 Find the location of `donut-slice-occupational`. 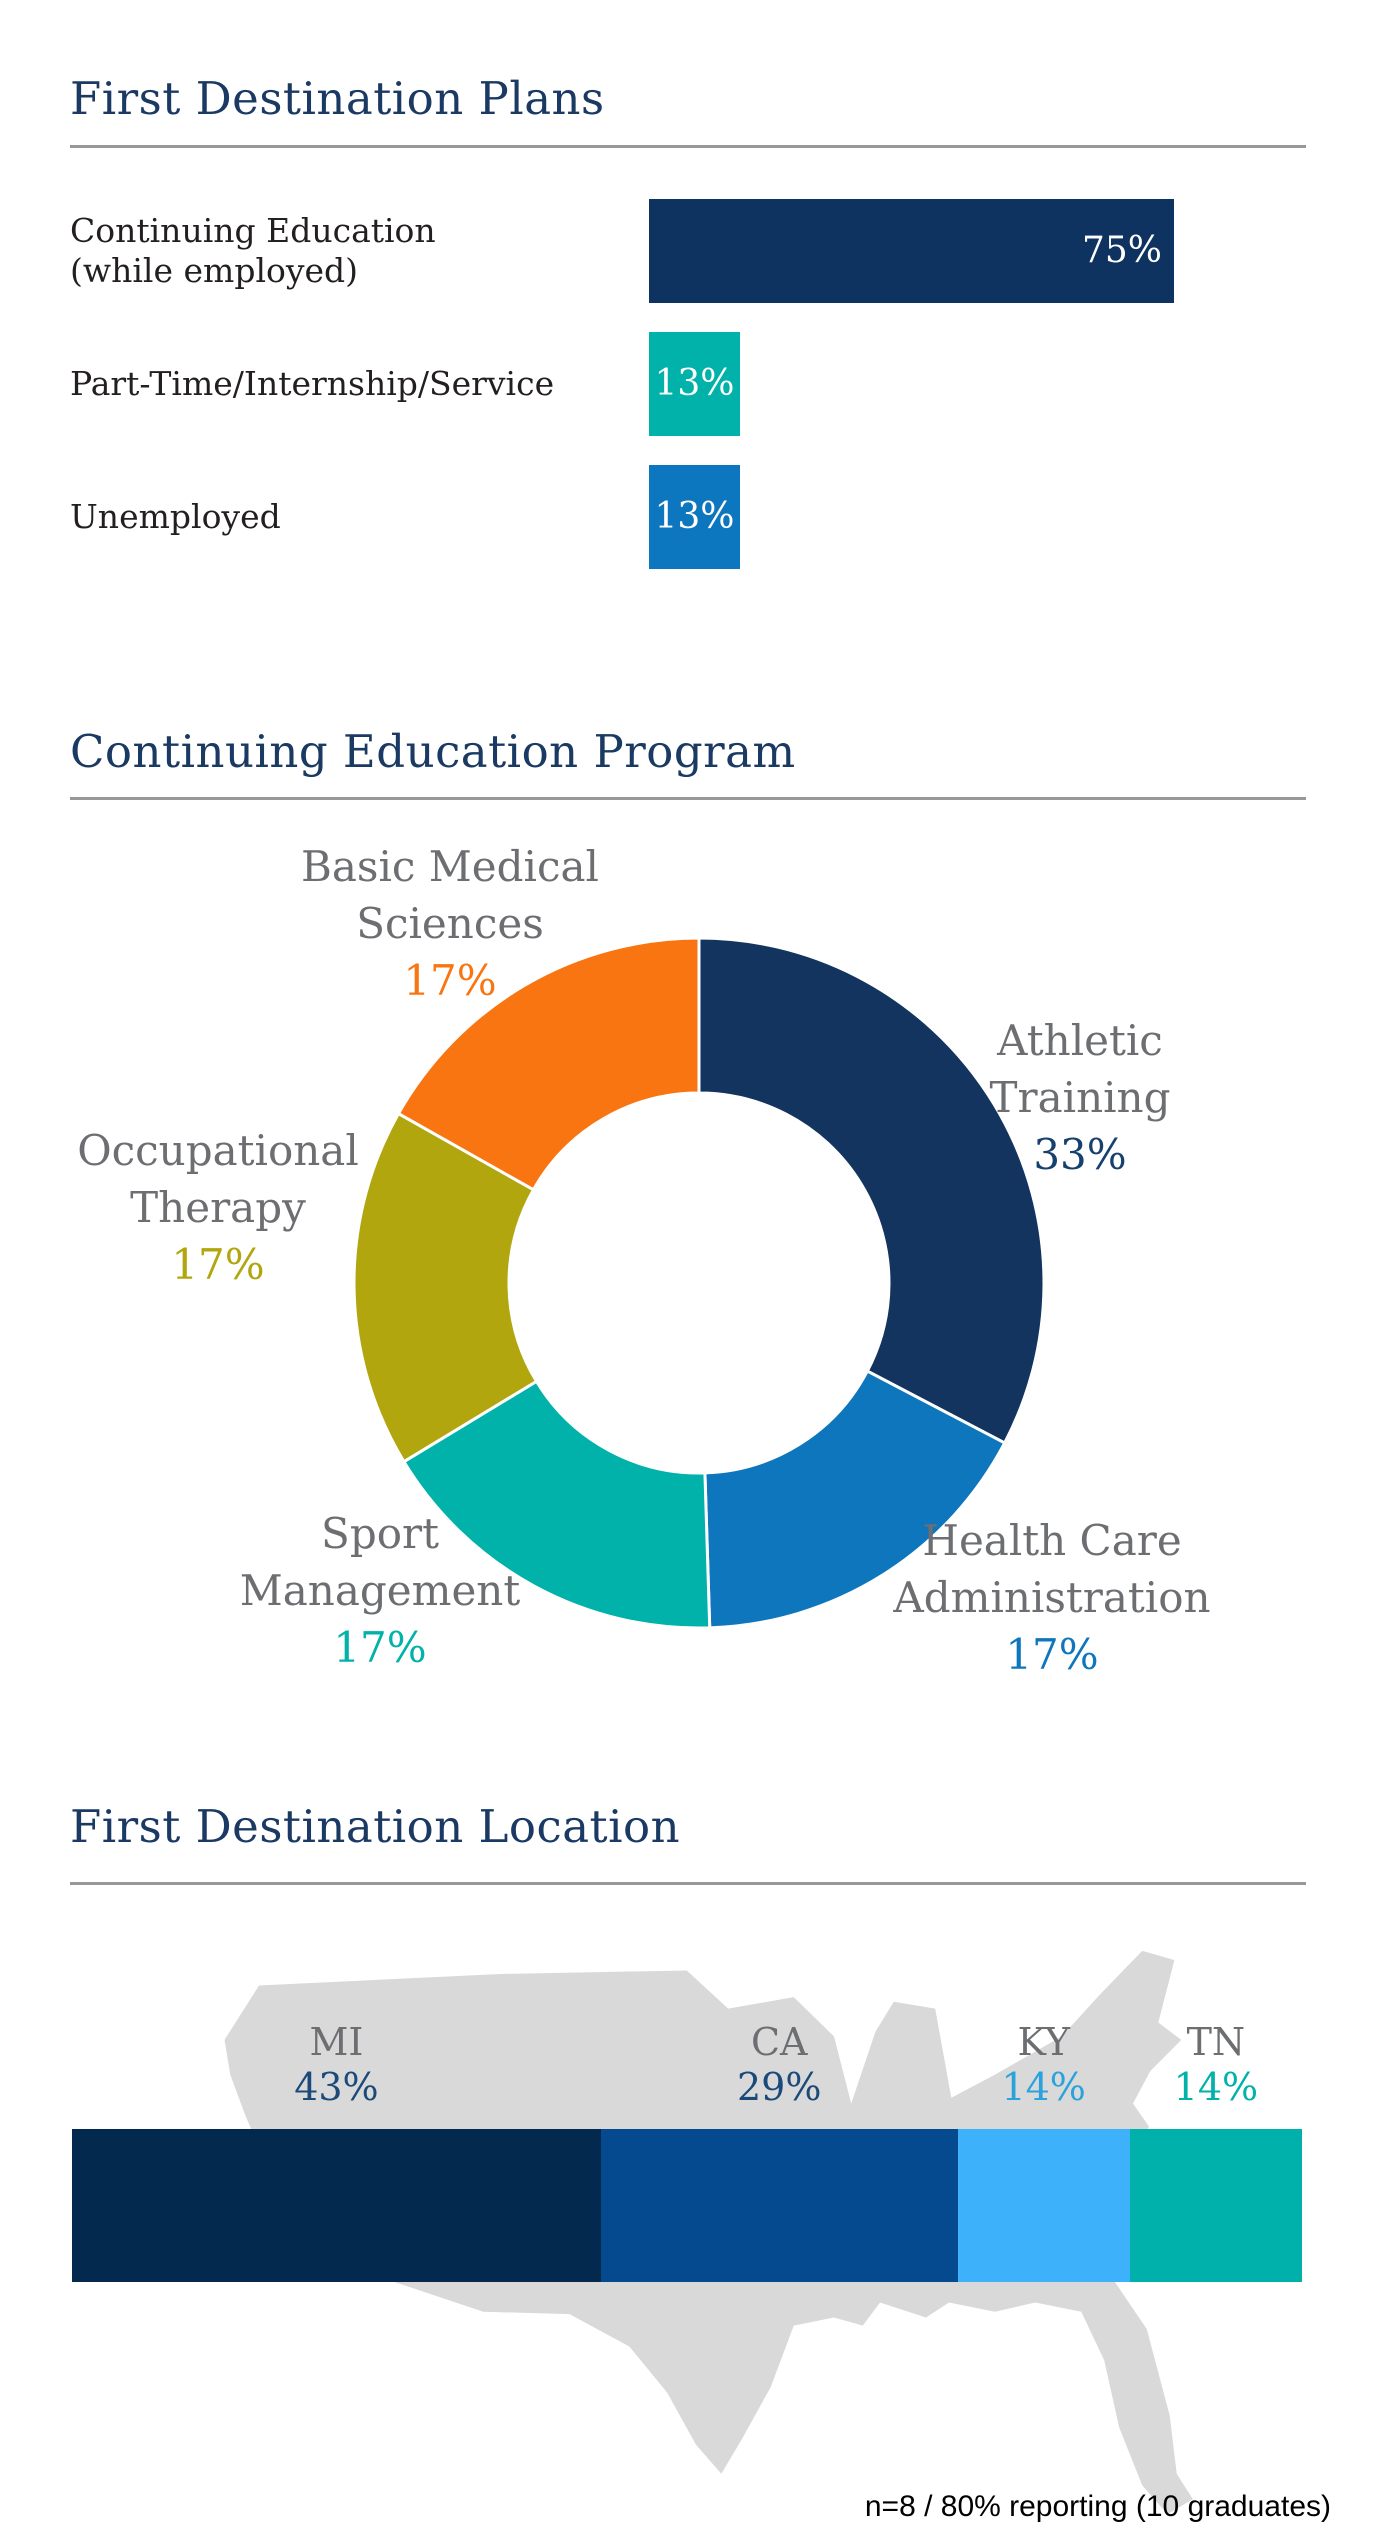

donut-slice-occupational is located at coordinates (445, 1287).